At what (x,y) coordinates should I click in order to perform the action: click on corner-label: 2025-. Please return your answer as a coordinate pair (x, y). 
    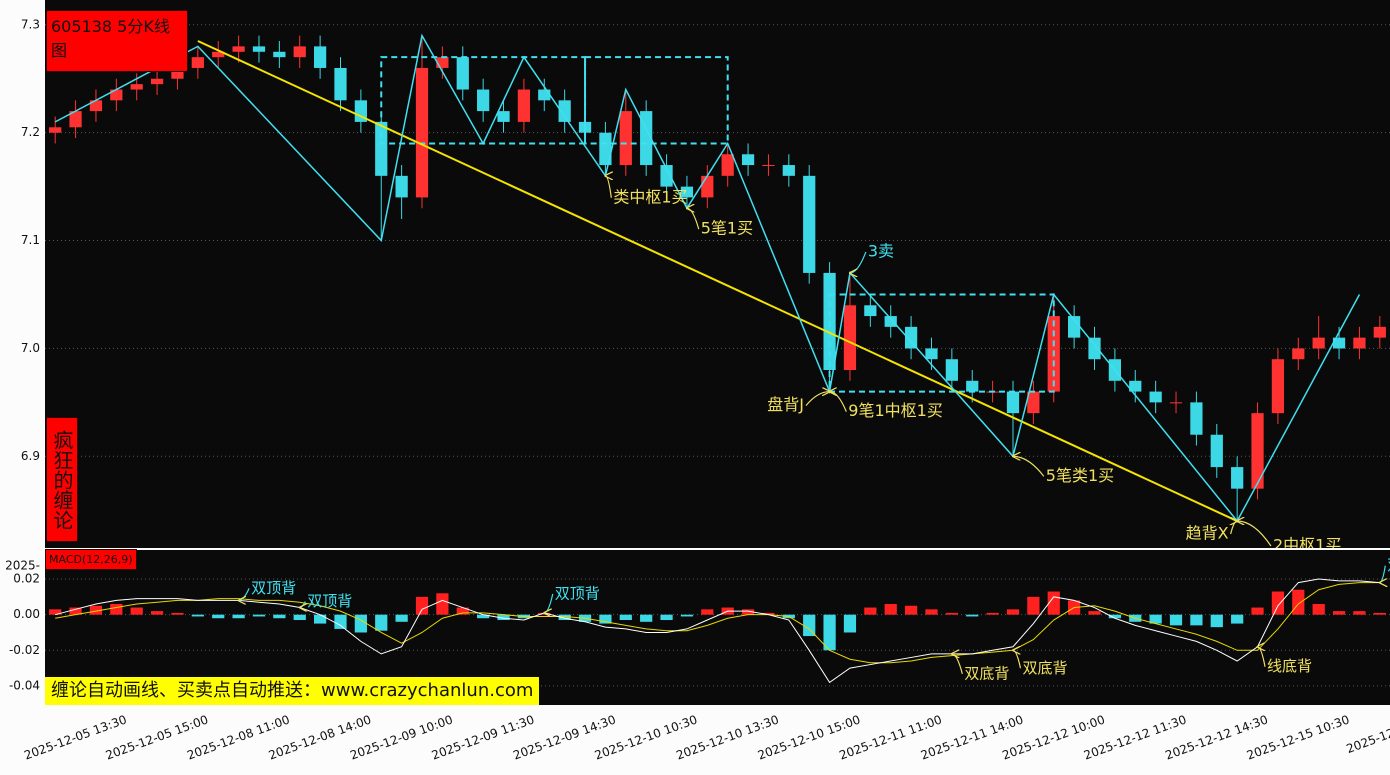
    Looking at the image, I should click on (22, 566).